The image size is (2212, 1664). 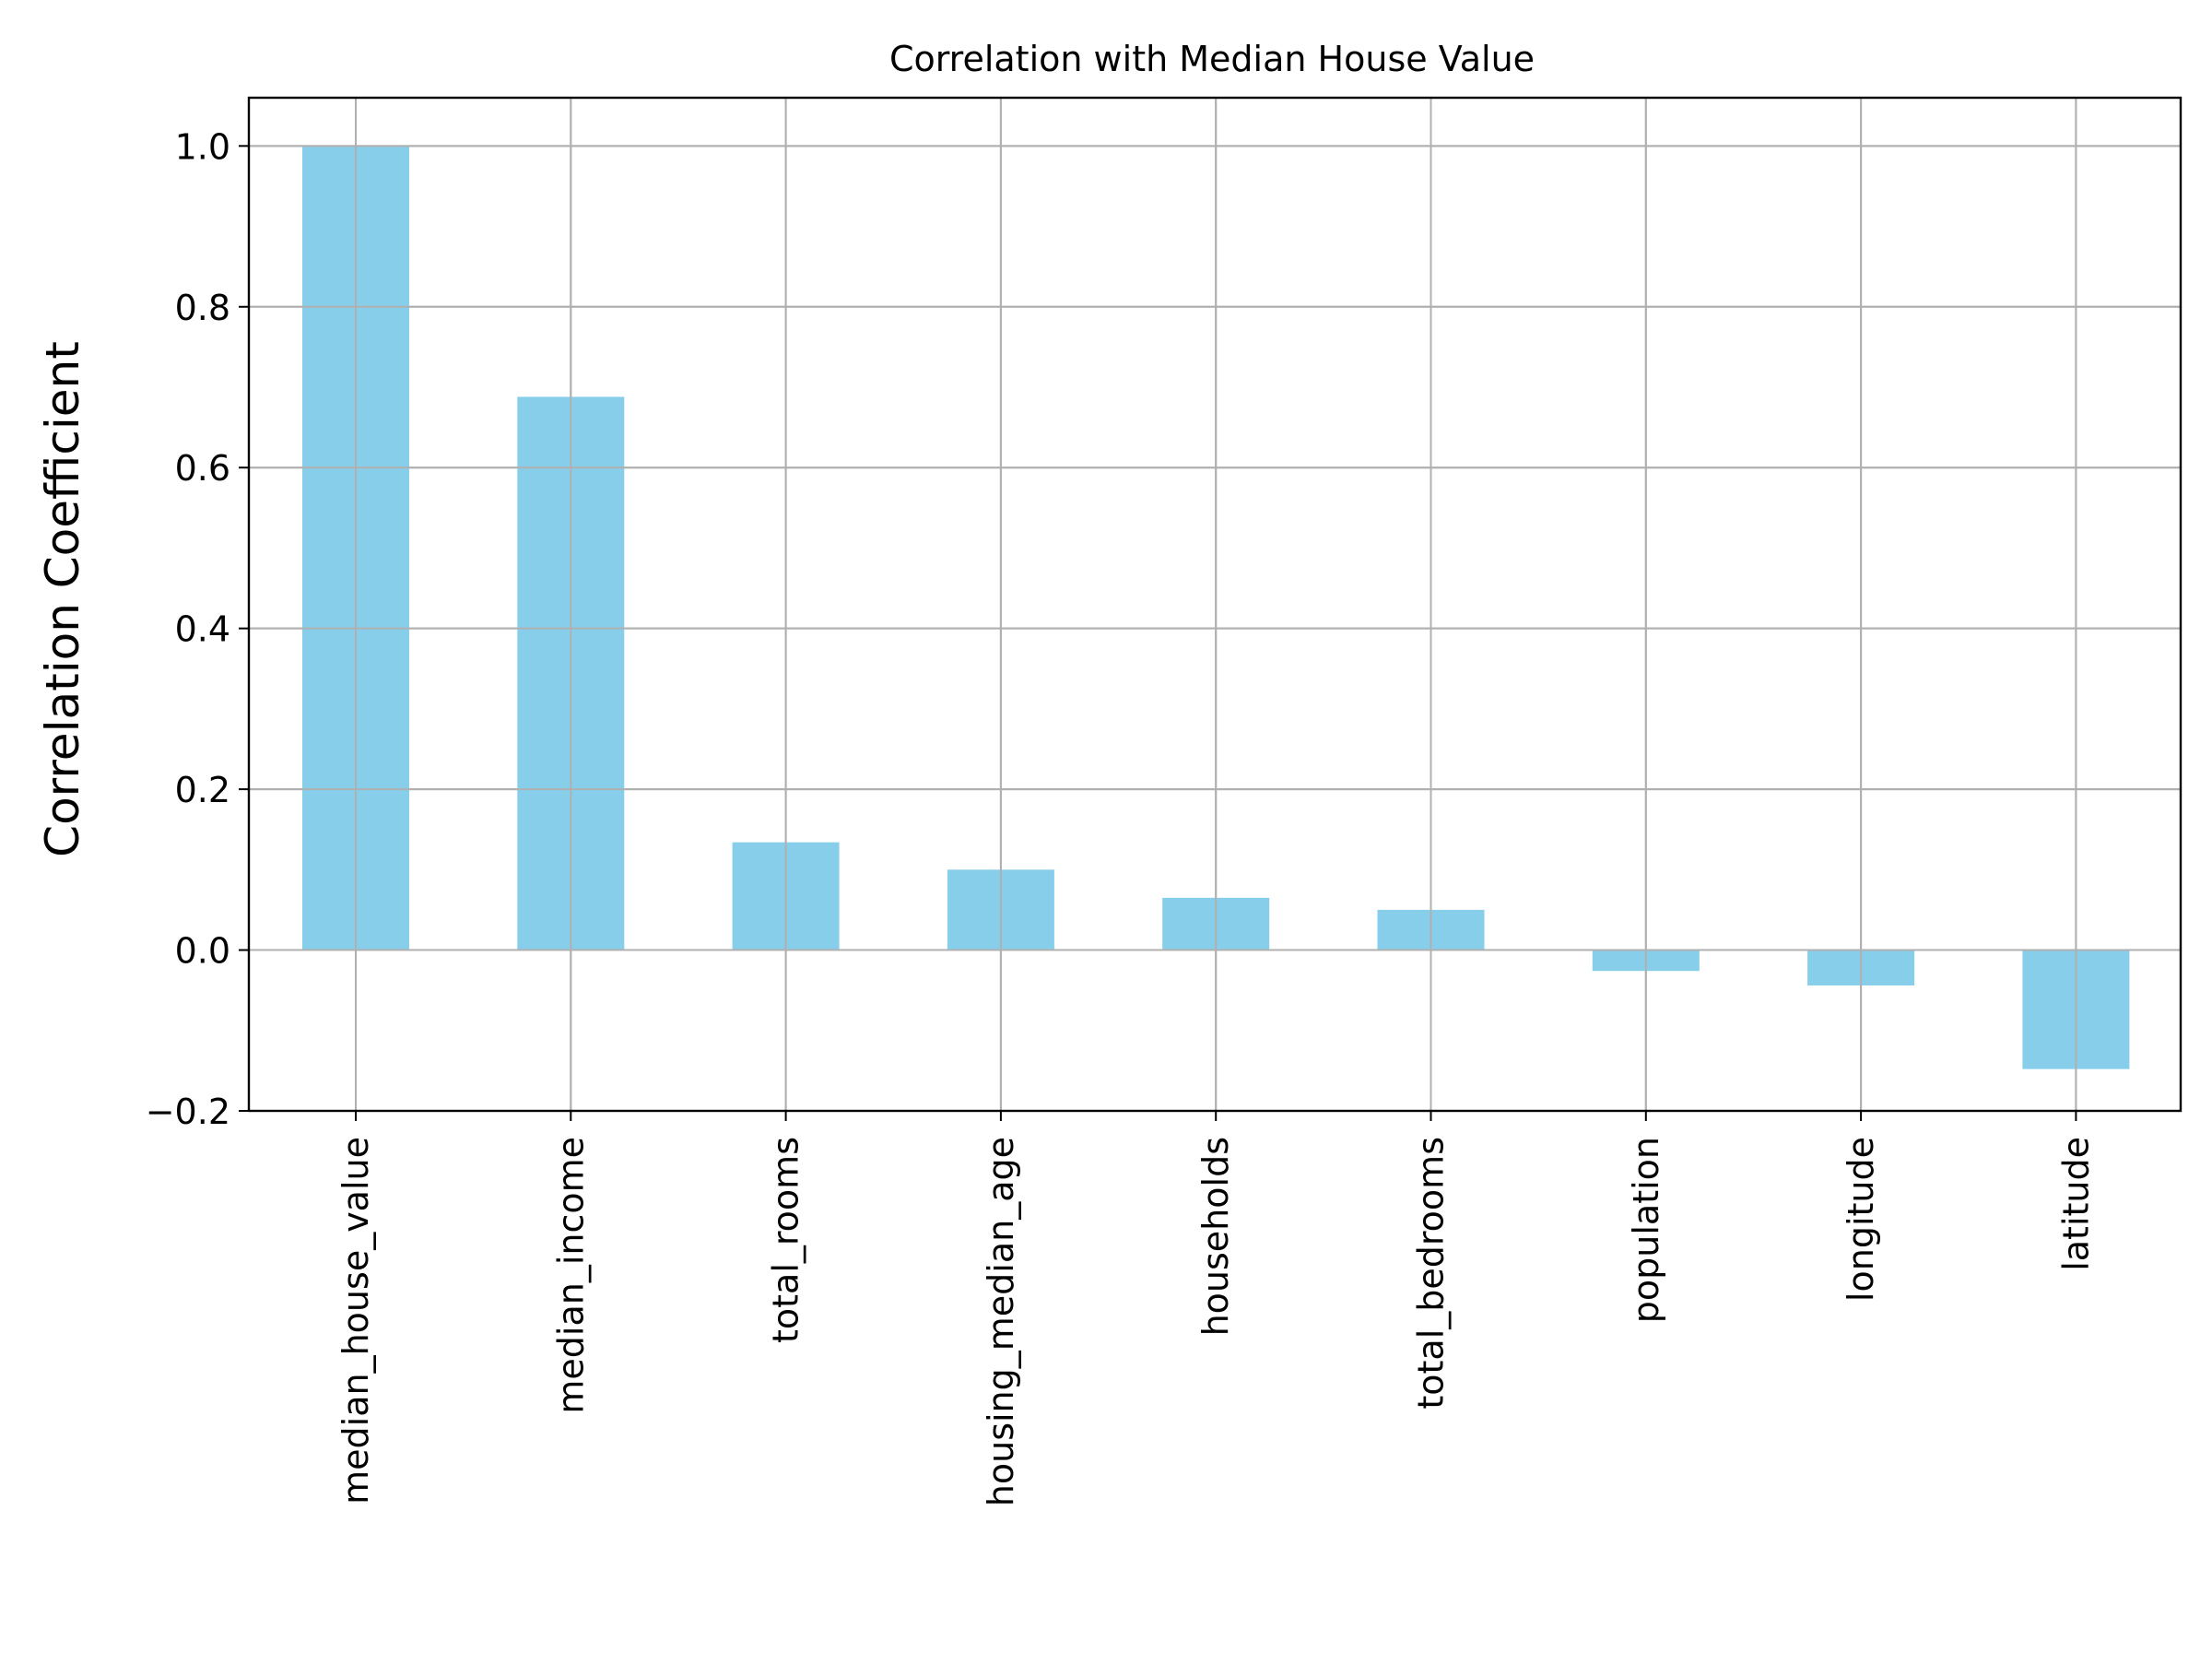 I want to click on x-tick-label: median_house_value, so click(x=355, y=1321).